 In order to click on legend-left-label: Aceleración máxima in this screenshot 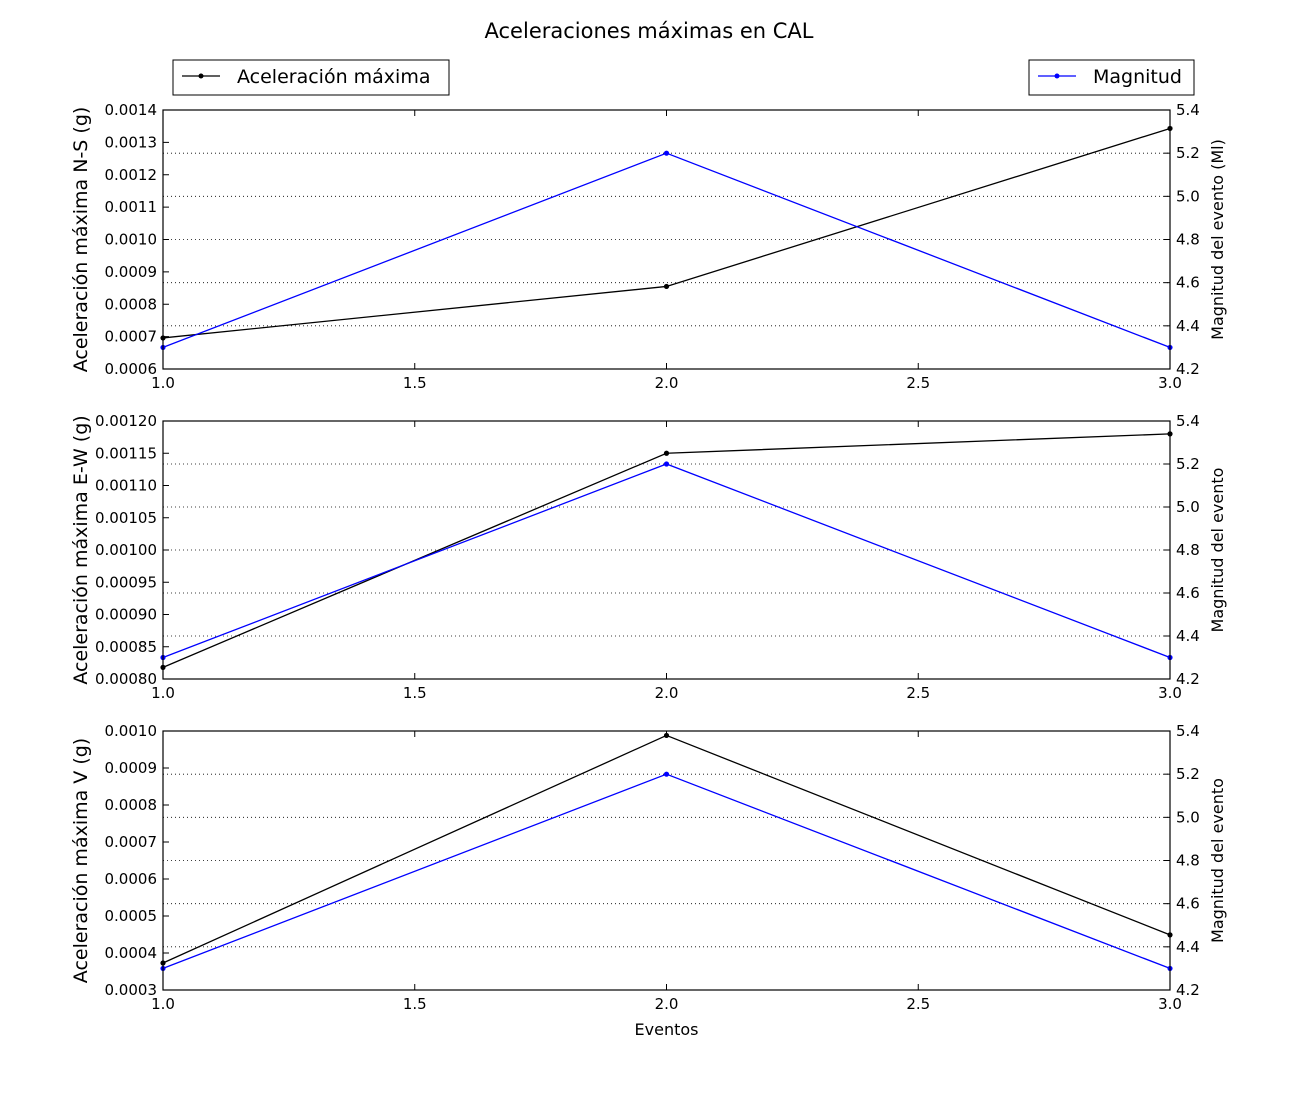, I will do `click(333, 77)`.